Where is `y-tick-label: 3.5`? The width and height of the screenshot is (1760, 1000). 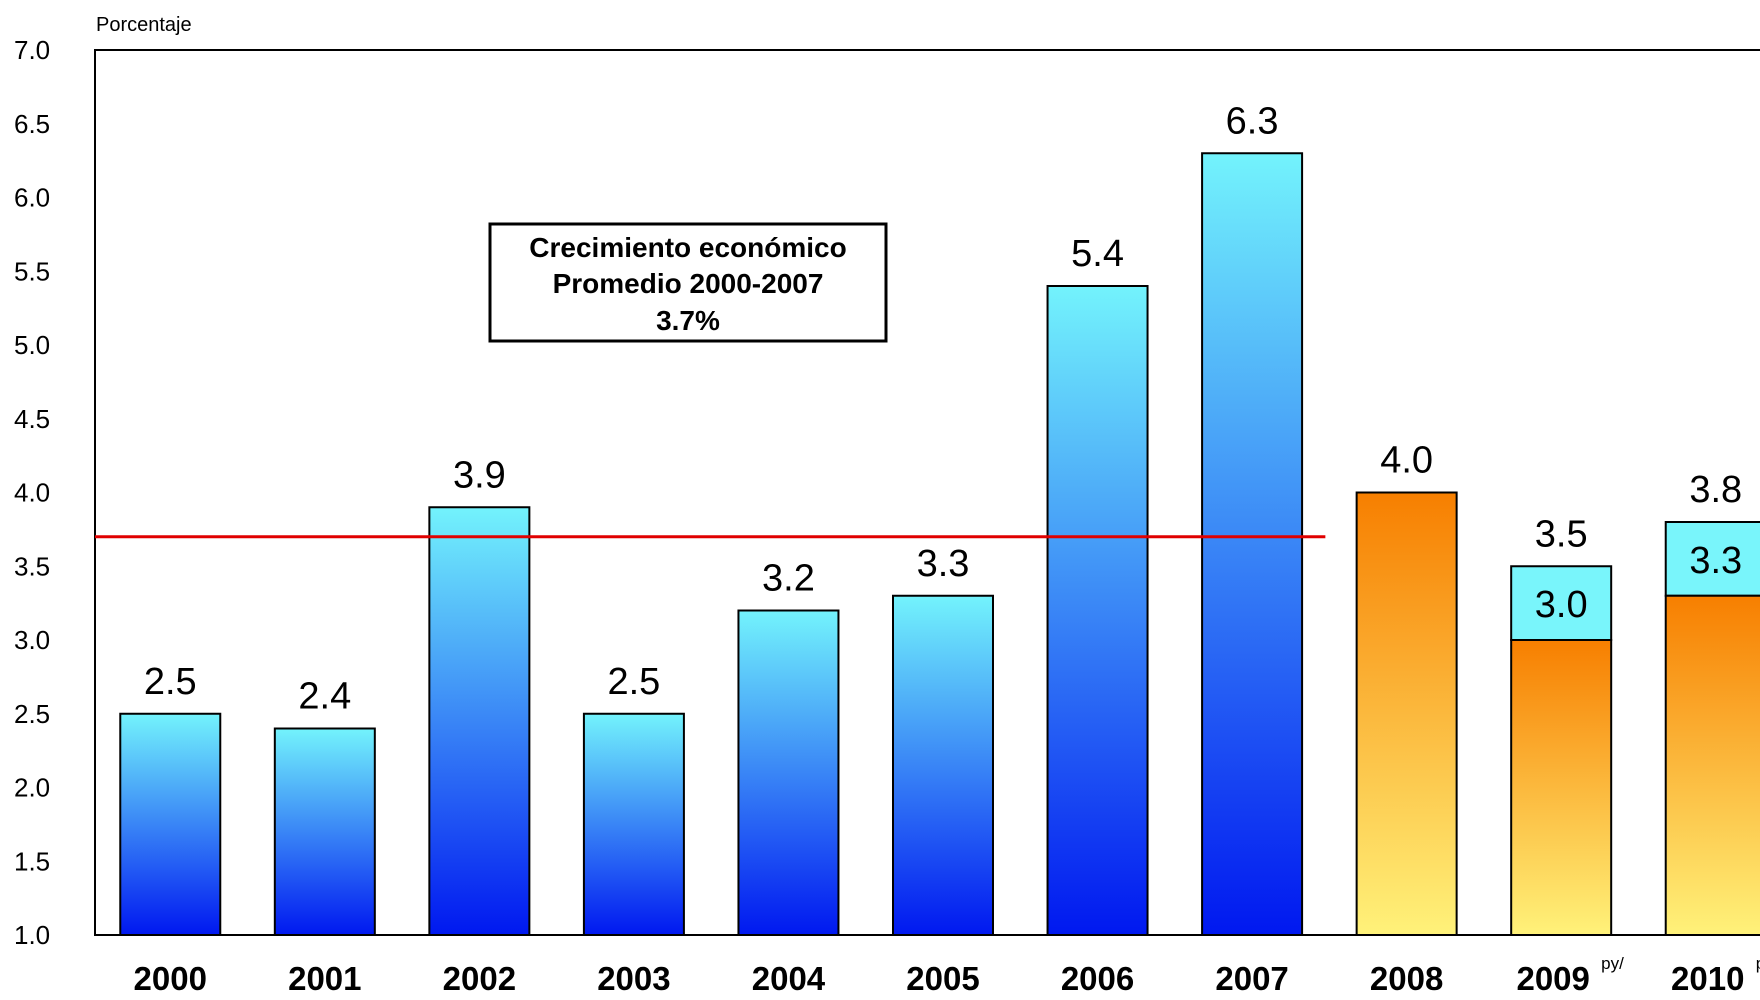
y-tick-label: 3.5 is located at coordinates (32, 566).